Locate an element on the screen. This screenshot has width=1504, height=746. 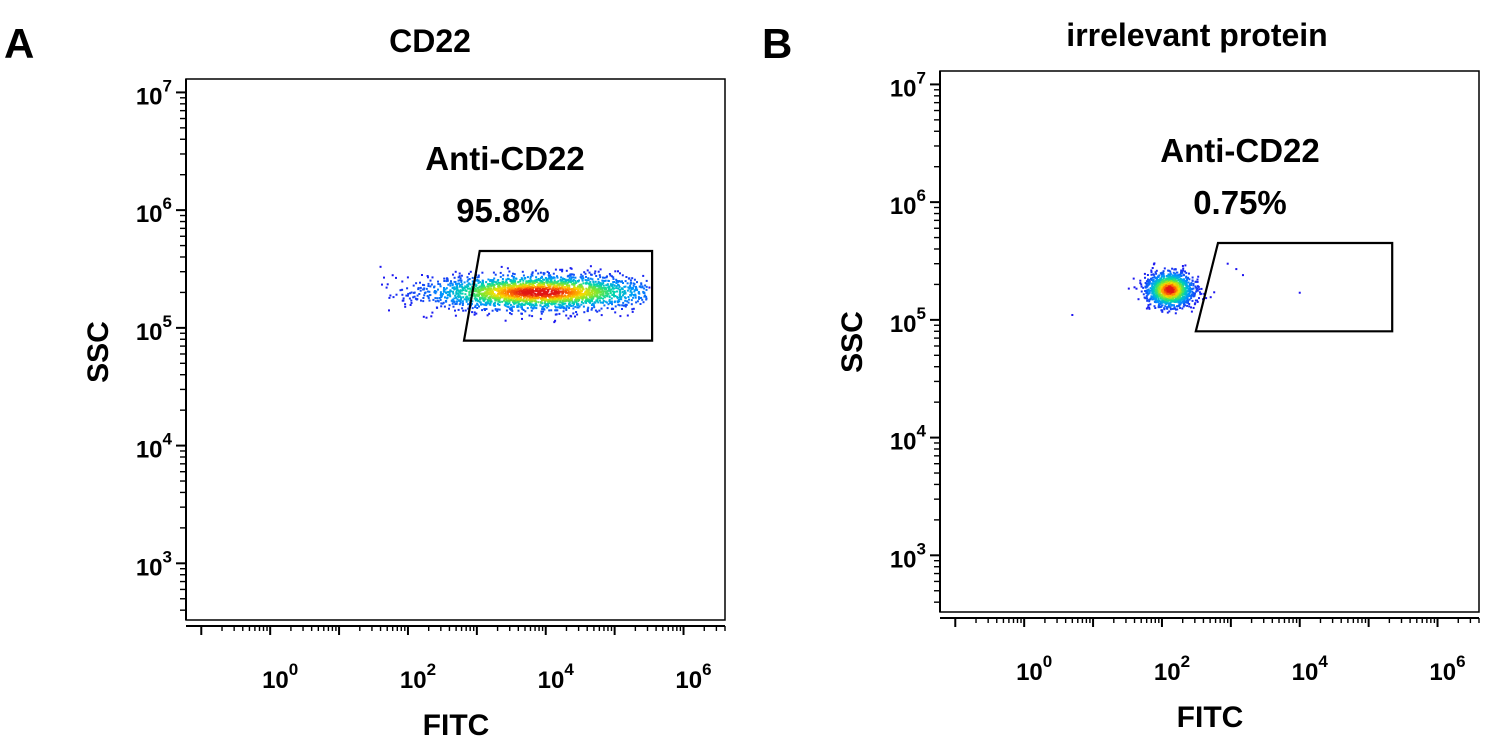
panel-b-x-tick-exponent: 6 is located at coordinates (1460, 661).